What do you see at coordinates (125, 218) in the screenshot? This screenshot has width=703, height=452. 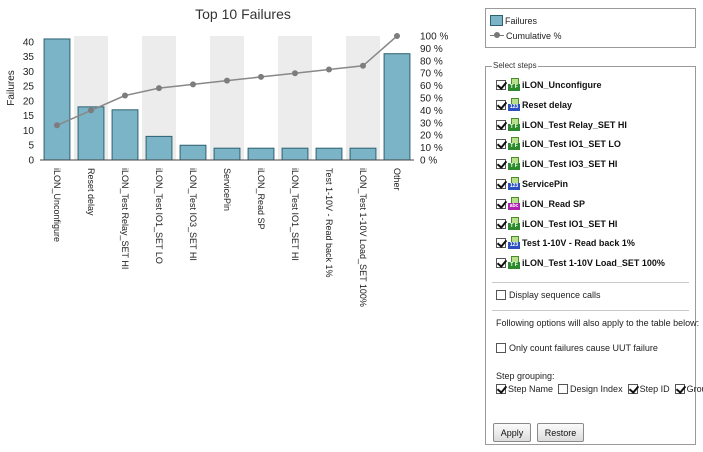 I see `category-label: iLON_Test Relay_SET HI` at bounding box center [125, 218].